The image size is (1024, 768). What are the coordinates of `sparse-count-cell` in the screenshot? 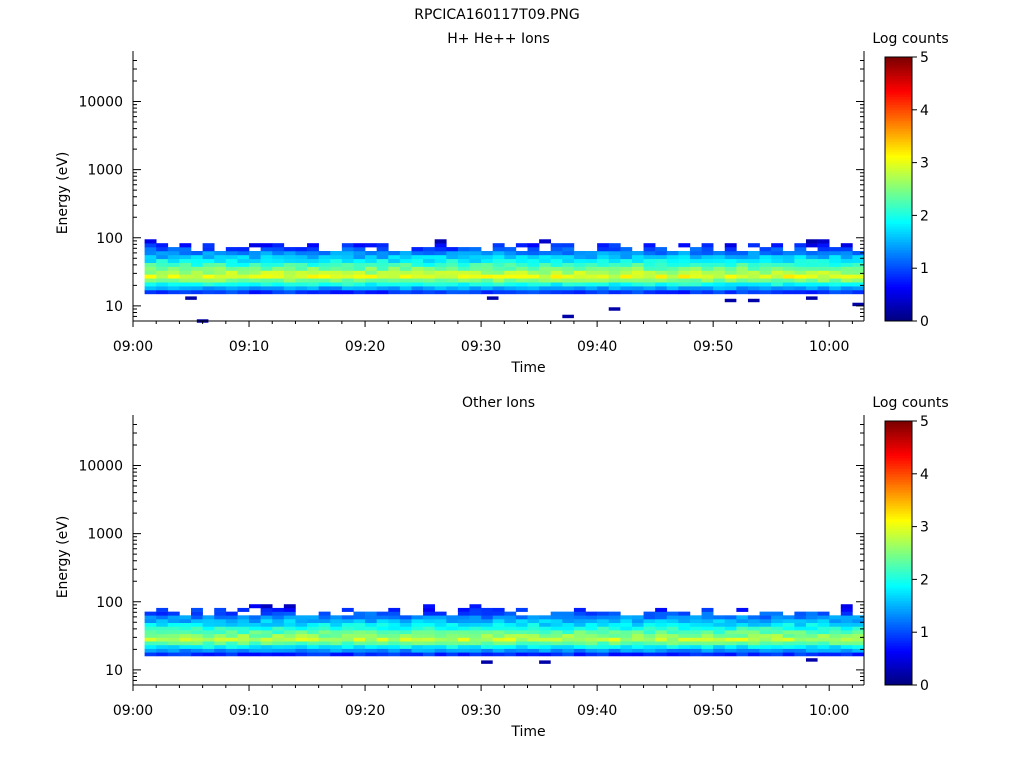 It's located at (545, 662).